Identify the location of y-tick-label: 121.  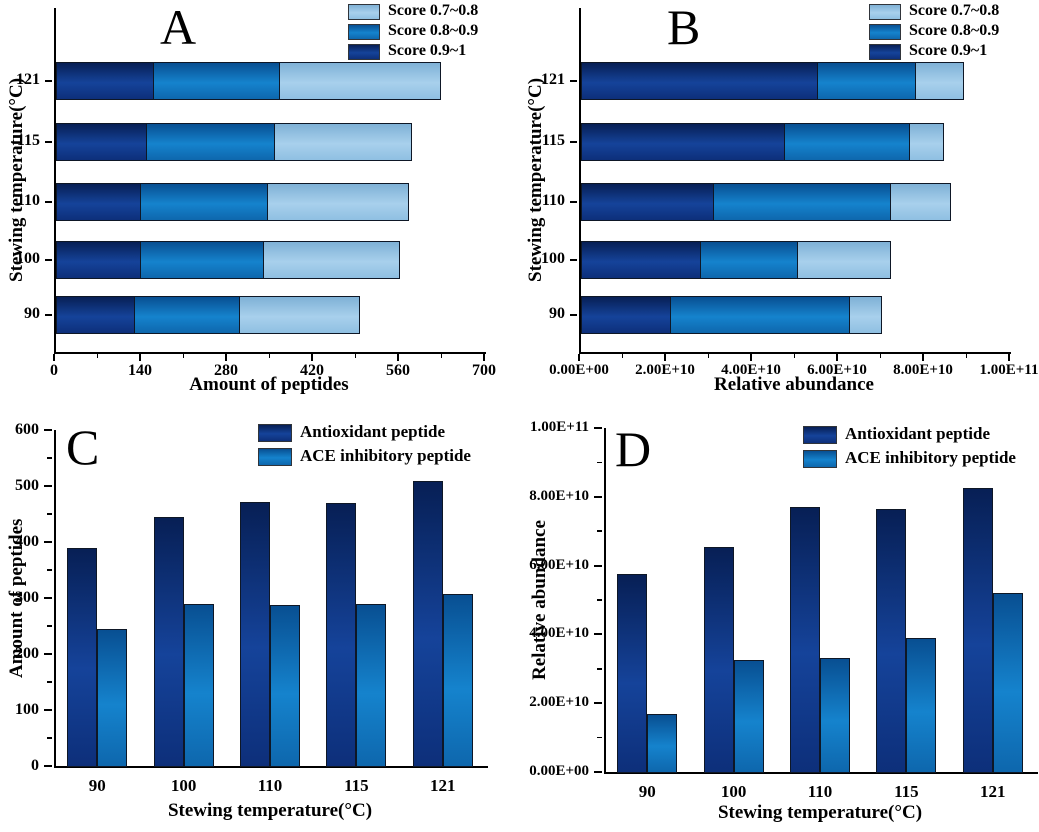
(553, 79).